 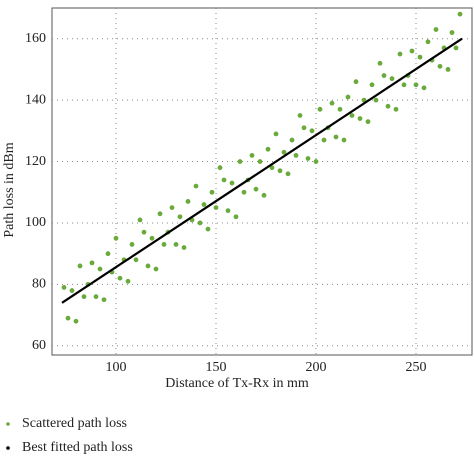 What do you see at coordinates (416, 367) in the screenshot?
I see `x-tick-label: 250` at bounding box center [416, 367].